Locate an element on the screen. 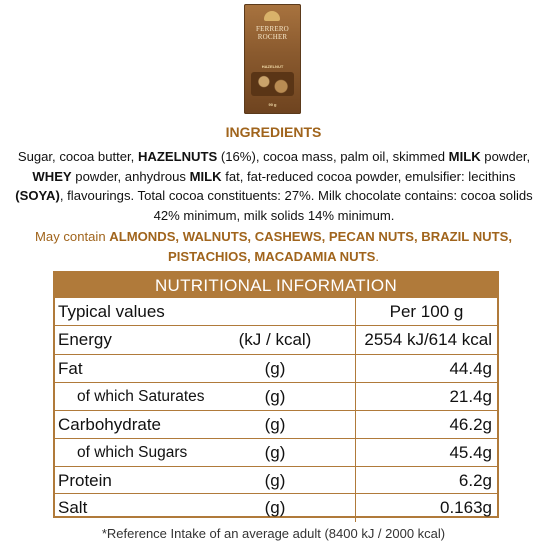 The image size is (547, 549). nutrient-name: Energy is located at coordinates (85, 339).